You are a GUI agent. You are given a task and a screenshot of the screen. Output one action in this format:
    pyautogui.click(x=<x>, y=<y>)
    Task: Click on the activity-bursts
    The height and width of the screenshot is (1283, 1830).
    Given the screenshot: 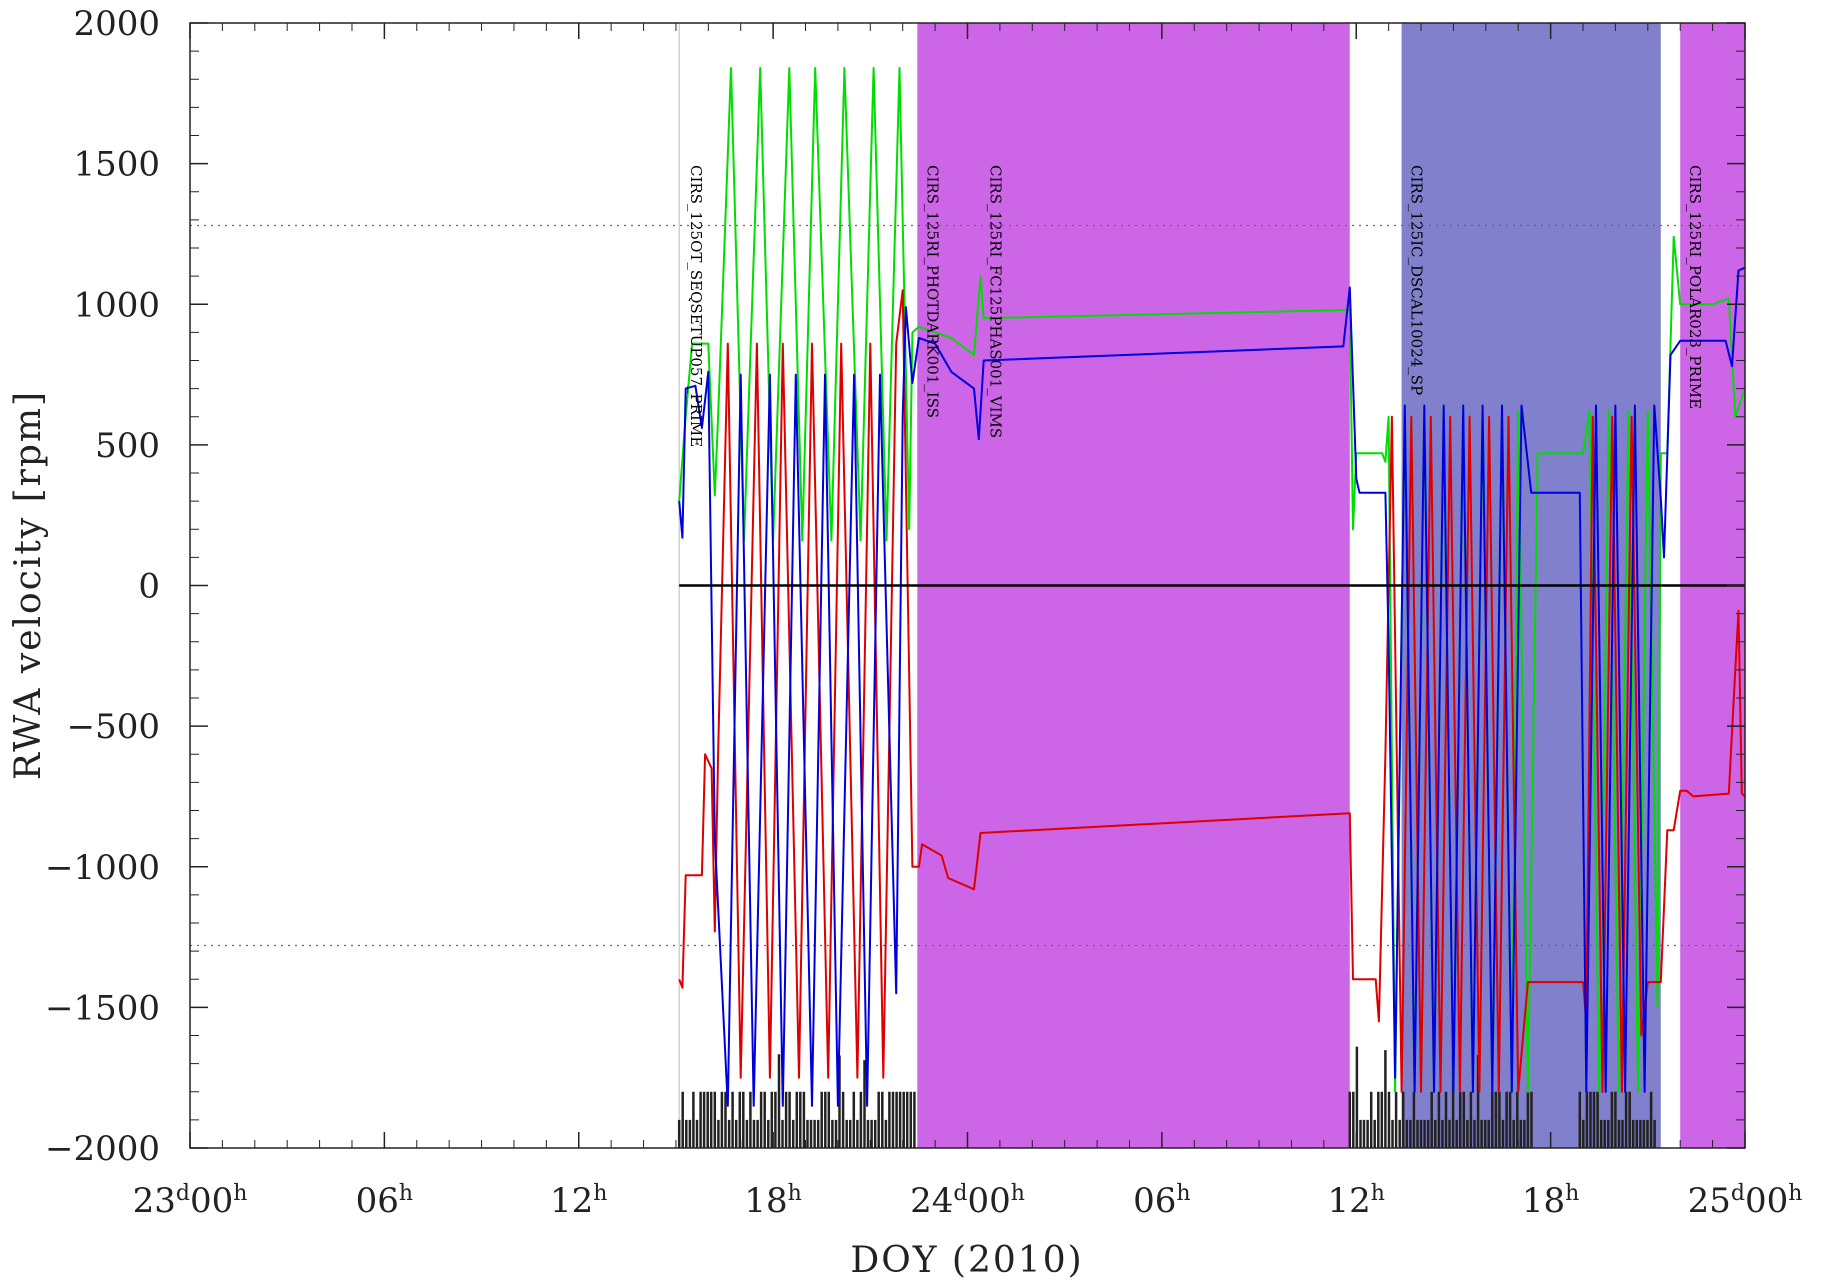 What is the action you would take?
    pyautogui.click(x=1166, y=1097)
    